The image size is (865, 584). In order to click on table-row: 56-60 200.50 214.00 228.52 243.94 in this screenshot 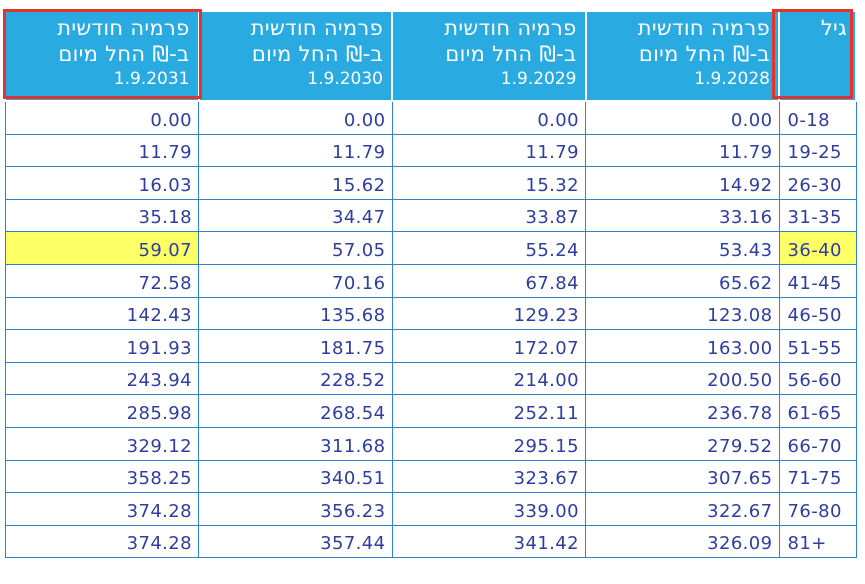, I will do `click(430, 378)`.